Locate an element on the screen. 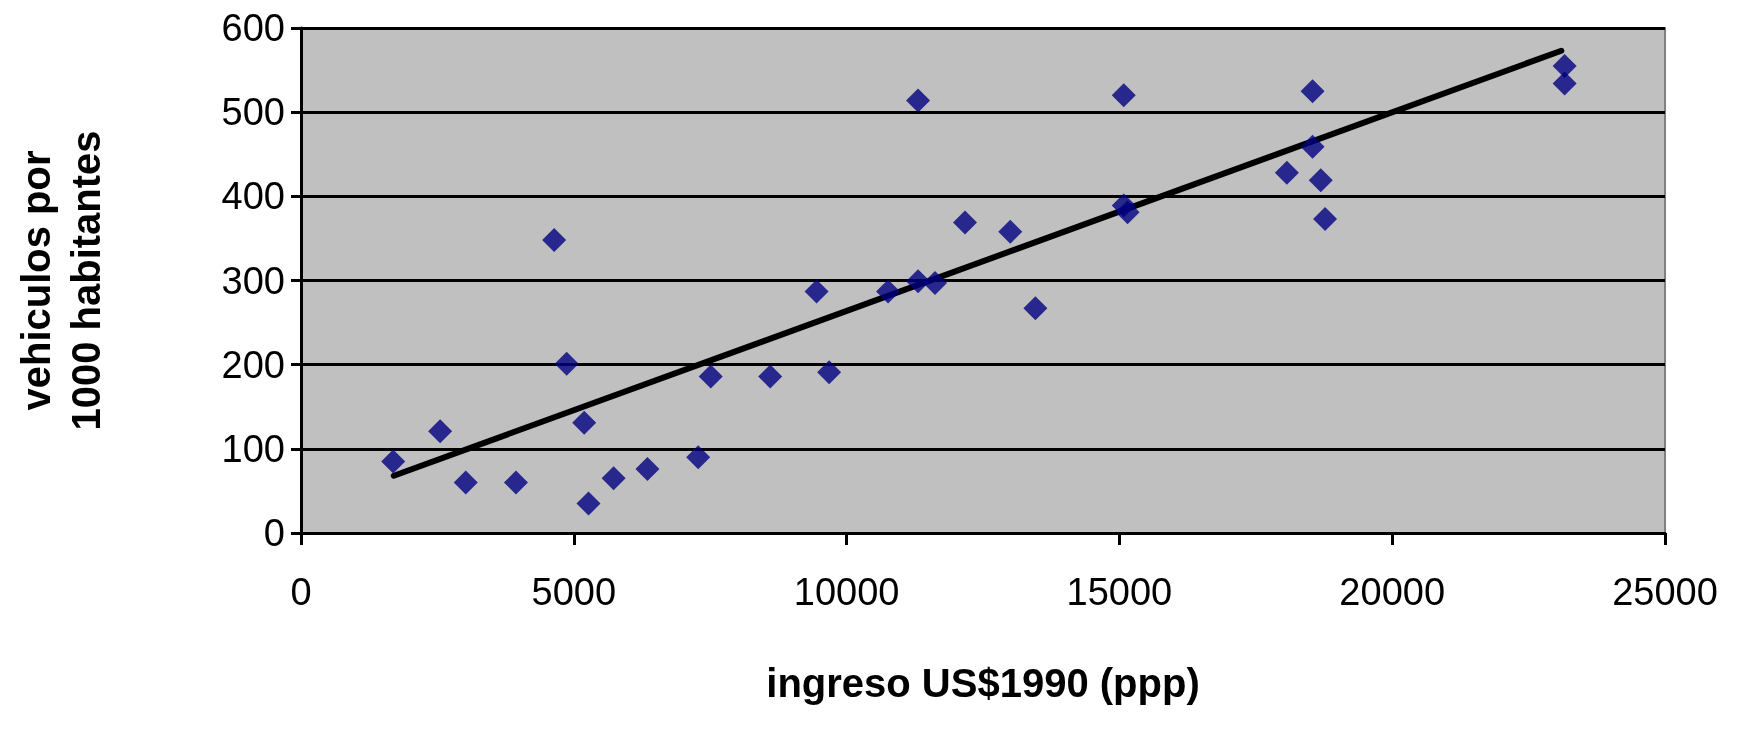  y-tick-label: 500 is located at coordinates (253, 112).